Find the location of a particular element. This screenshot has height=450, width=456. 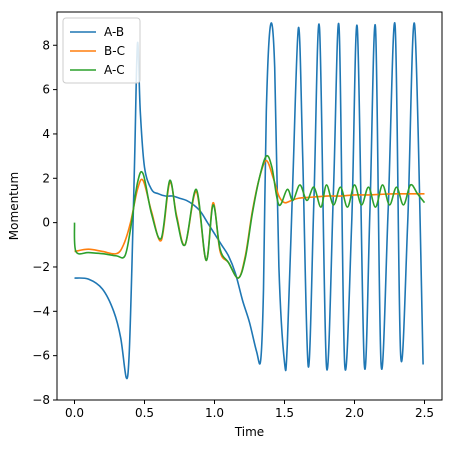

y-tick-label: −8 is located at coordinates (41, 400).